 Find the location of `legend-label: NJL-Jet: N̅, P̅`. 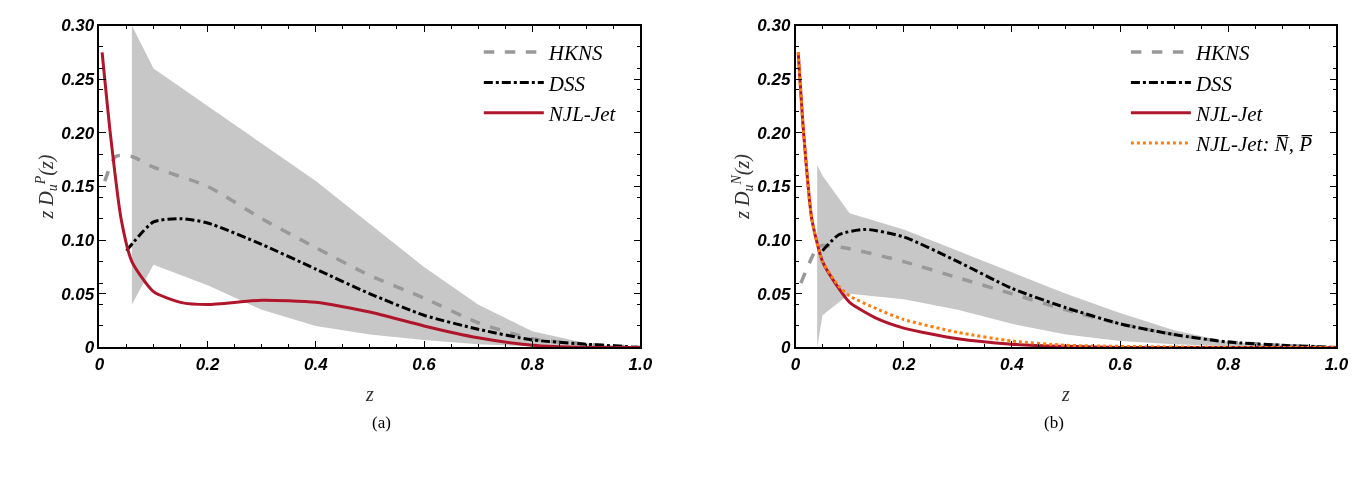

legend-label: NJL-Jet: N̅, P̅ is located at coordinates (1253, 144).